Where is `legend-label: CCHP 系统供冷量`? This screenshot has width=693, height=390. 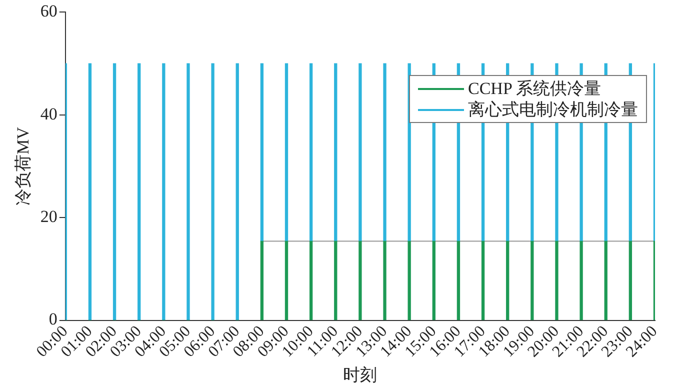
legend-label: CCHP 系统供冷量 is located at coordinates (535, 88).